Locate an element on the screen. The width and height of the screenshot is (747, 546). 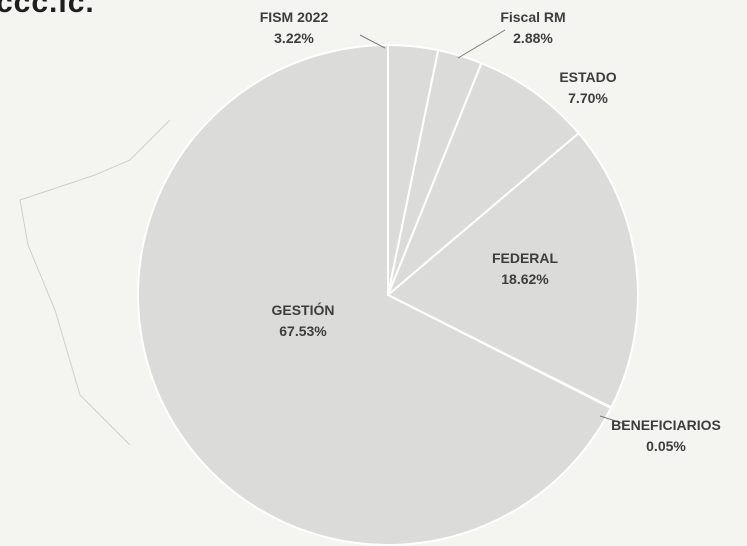
value-fiscal-rm: 2.88% is located at coordinates (533, 38).